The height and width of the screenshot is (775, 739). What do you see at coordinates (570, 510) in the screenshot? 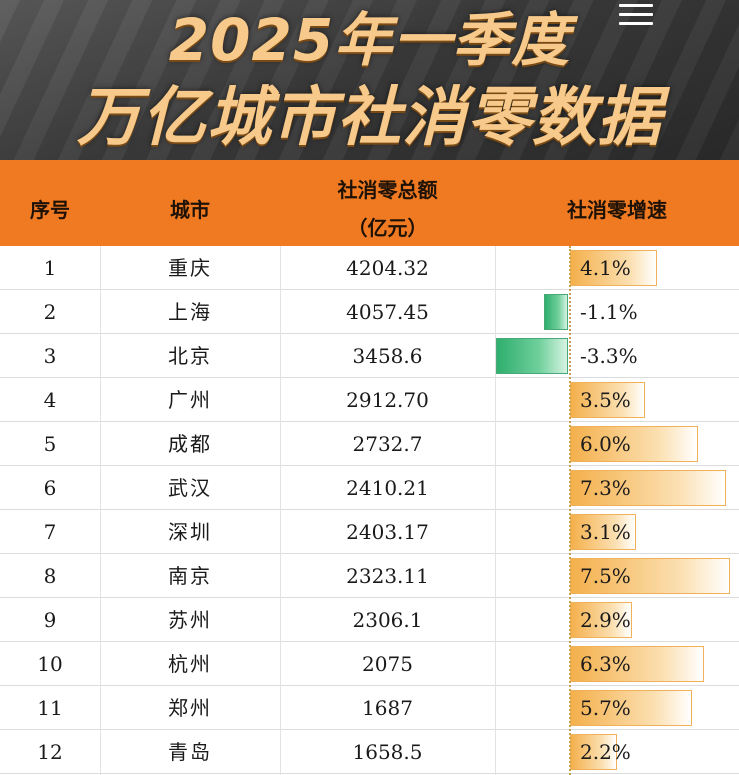
I see `growth-zero-axis` at bounding box center [570, 510].